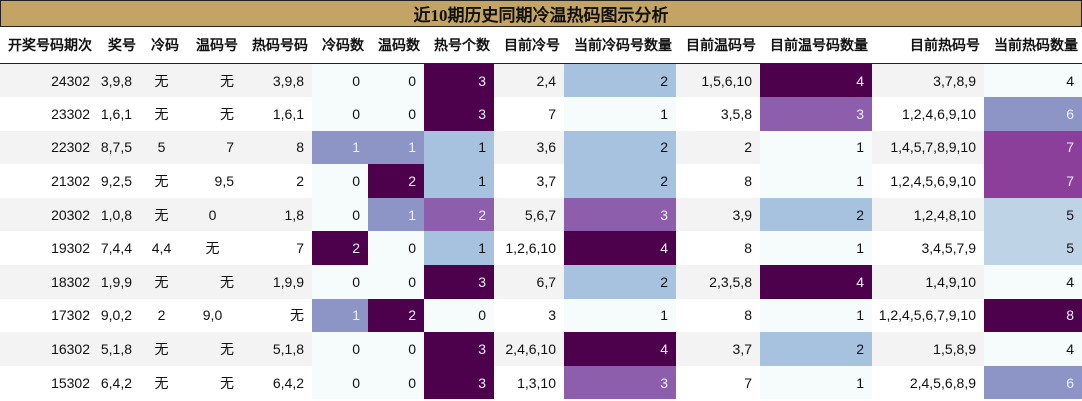 The height and width of the screenshot is (401, 1082). I want to click on cell-current-hot-count: 4, so click(1033, 282).